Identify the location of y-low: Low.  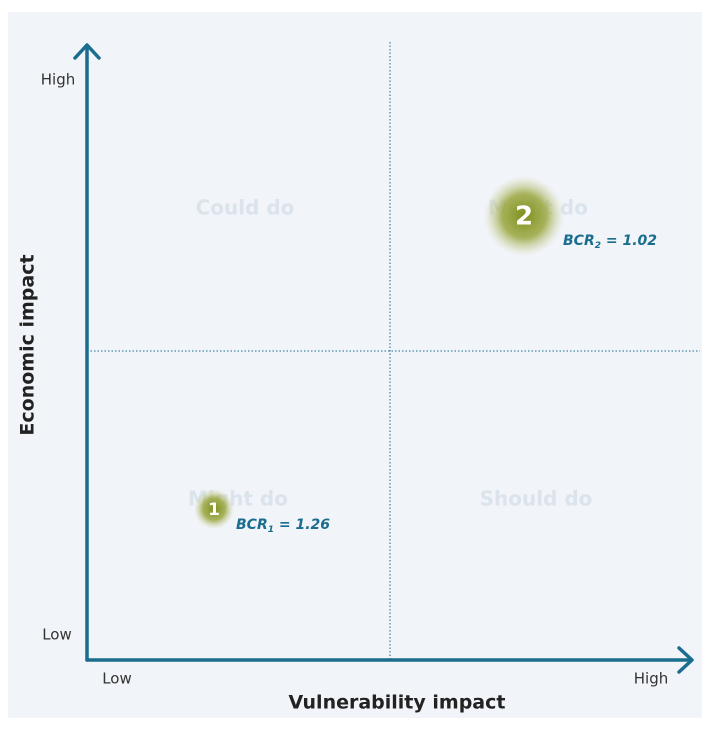
(57, 635).